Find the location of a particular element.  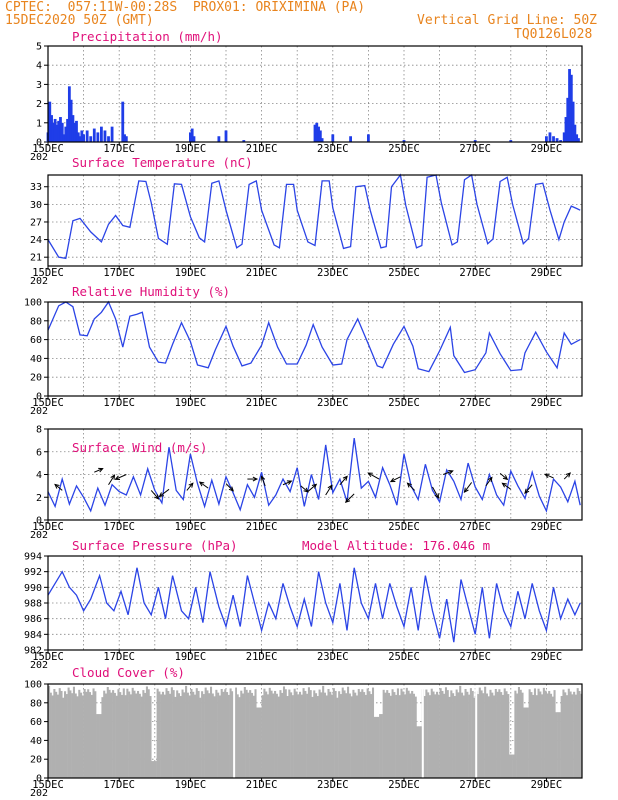

header-model-id: TQ0126L028 is located at coordinates (553, 34).